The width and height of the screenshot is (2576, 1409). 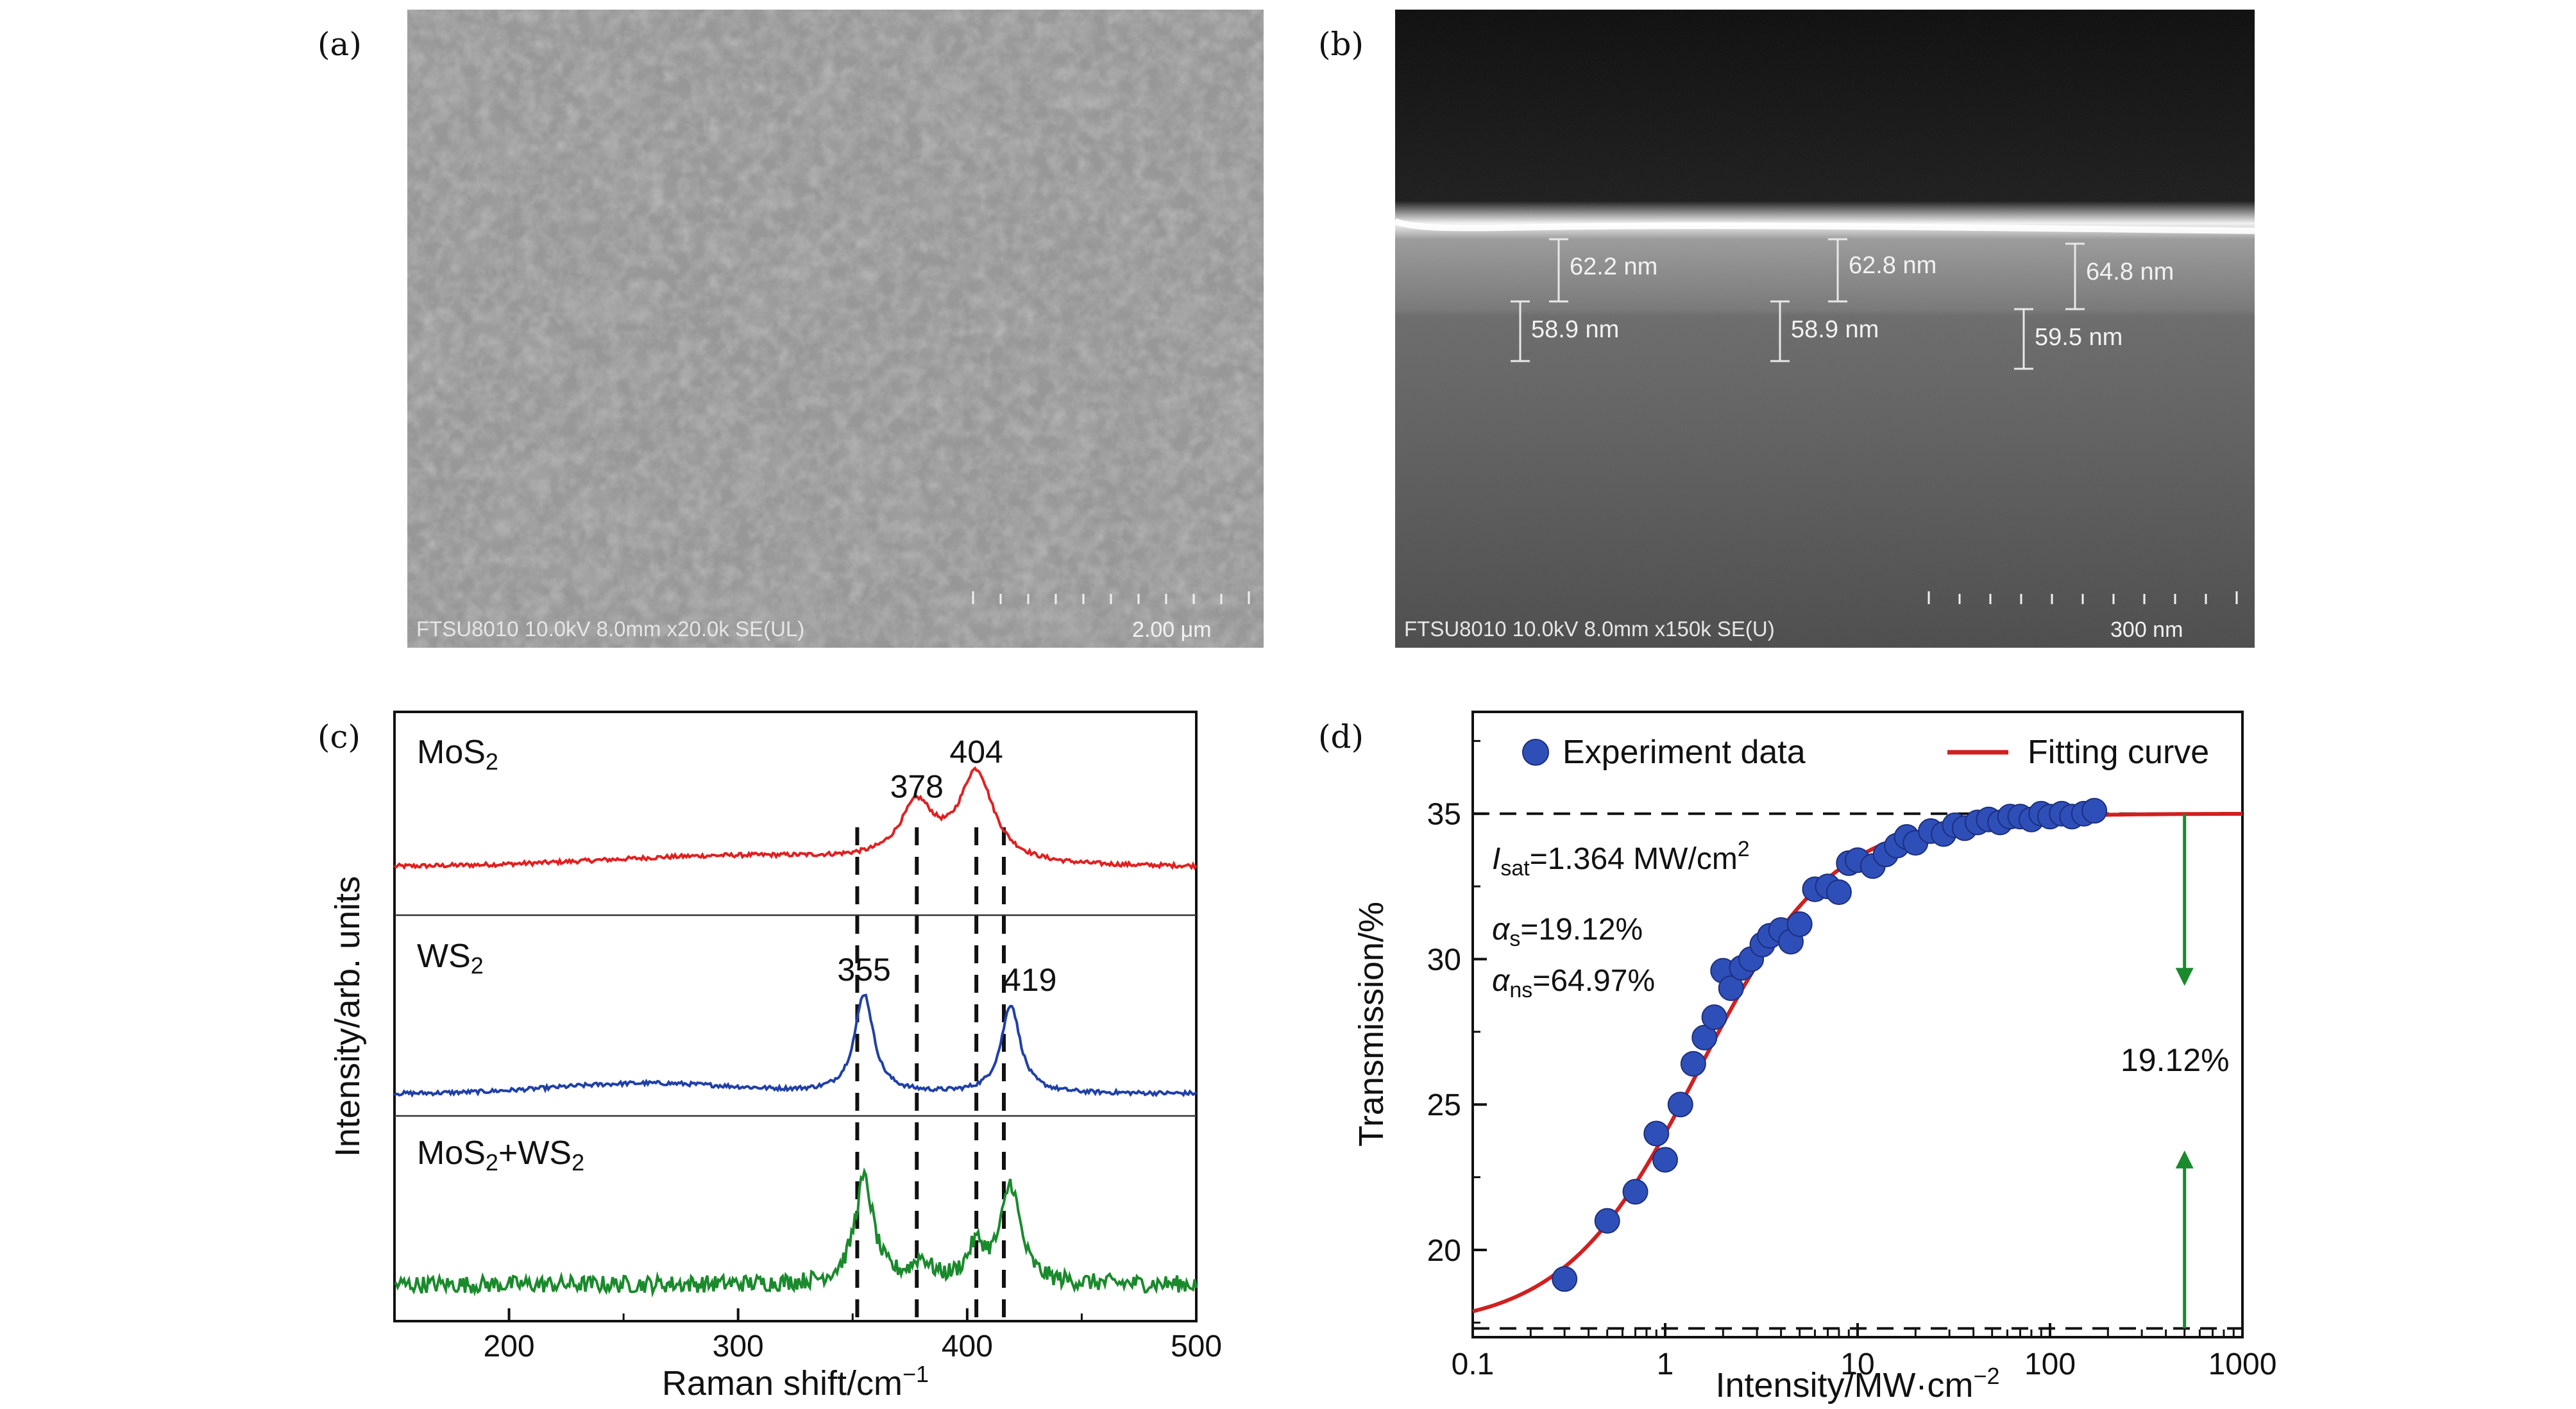 What do you see at coordinates (1684, 753) in the screenshot?
I see `legend-label-points: Experiment data` at bounding box center [1684, 753].